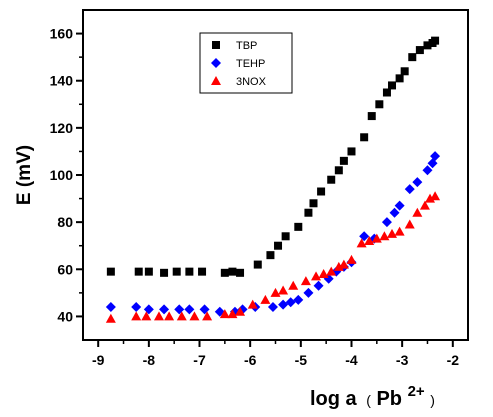 The height and width of the screenshot is (417, 493). I want to click on y-tick-label: 160, so click(62, 34).